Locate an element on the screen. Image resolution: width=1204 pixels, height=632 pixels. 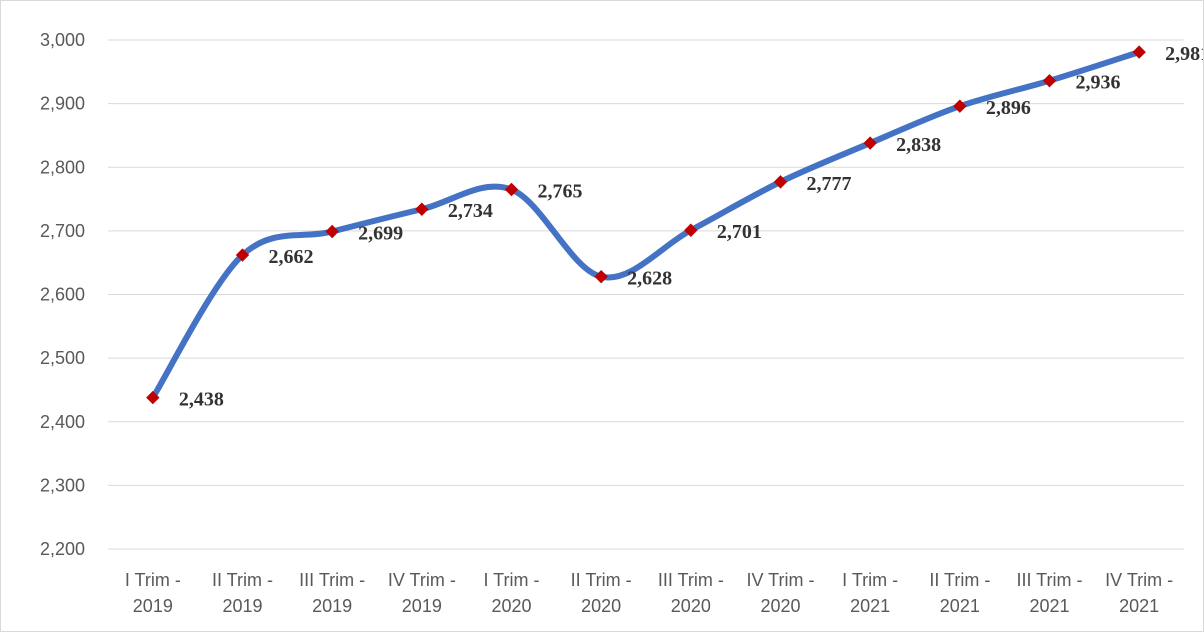
x-tick-label: IV Trim -2021 is located at coordinates (1139, 593).